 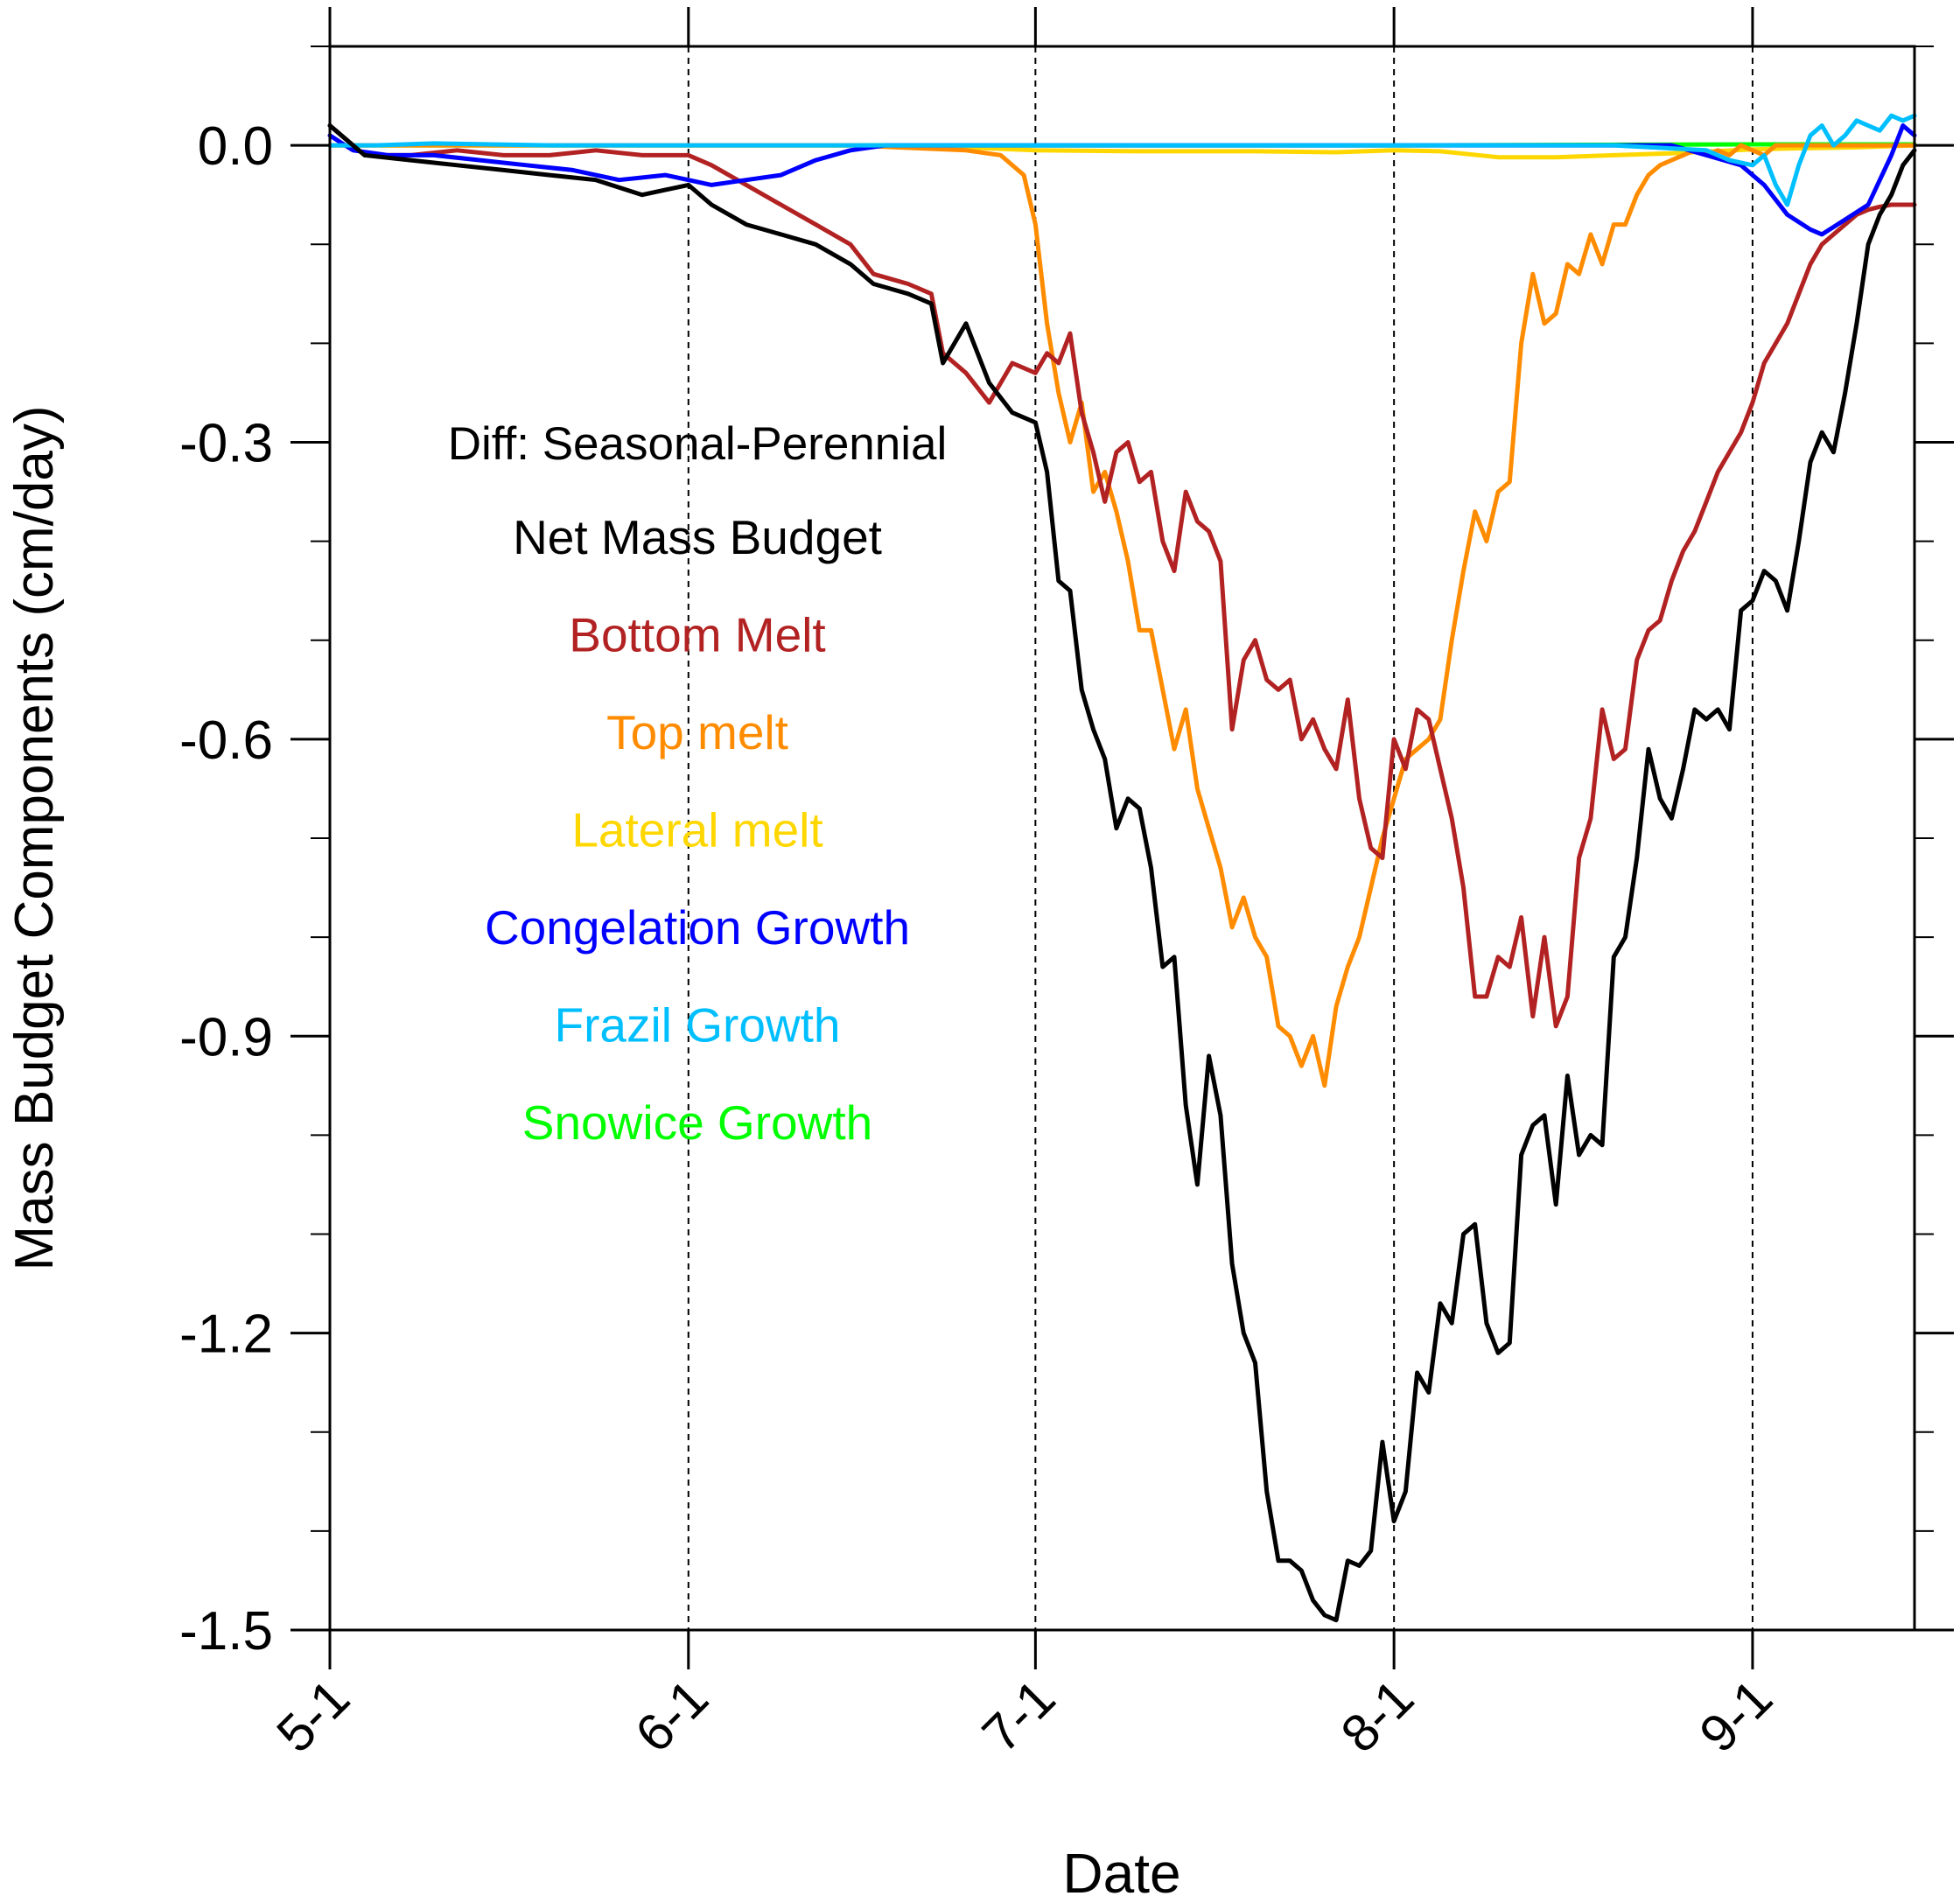 What do you see at coordinates (697, 537) in the screenshot?
I see `legend-label-net-mass-budget: Net Mass Budget` at bounding box center [697, 537].